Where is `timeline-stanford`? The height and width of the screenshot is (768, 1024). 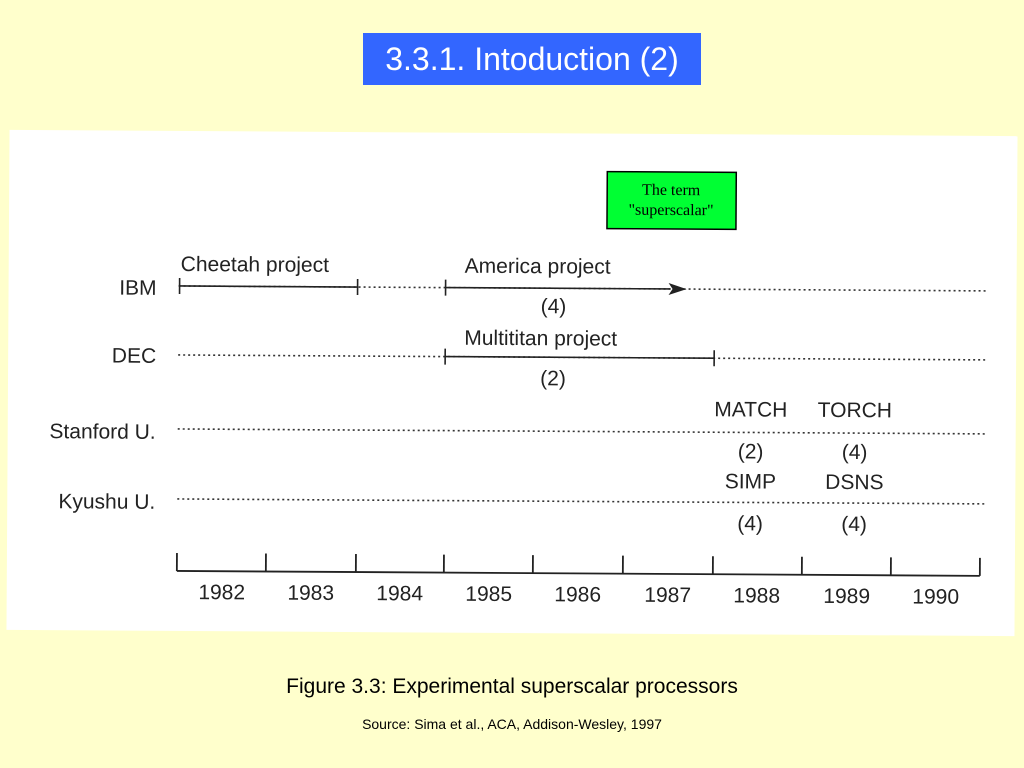
timeline-stanford is located at coordinates (582, 431).